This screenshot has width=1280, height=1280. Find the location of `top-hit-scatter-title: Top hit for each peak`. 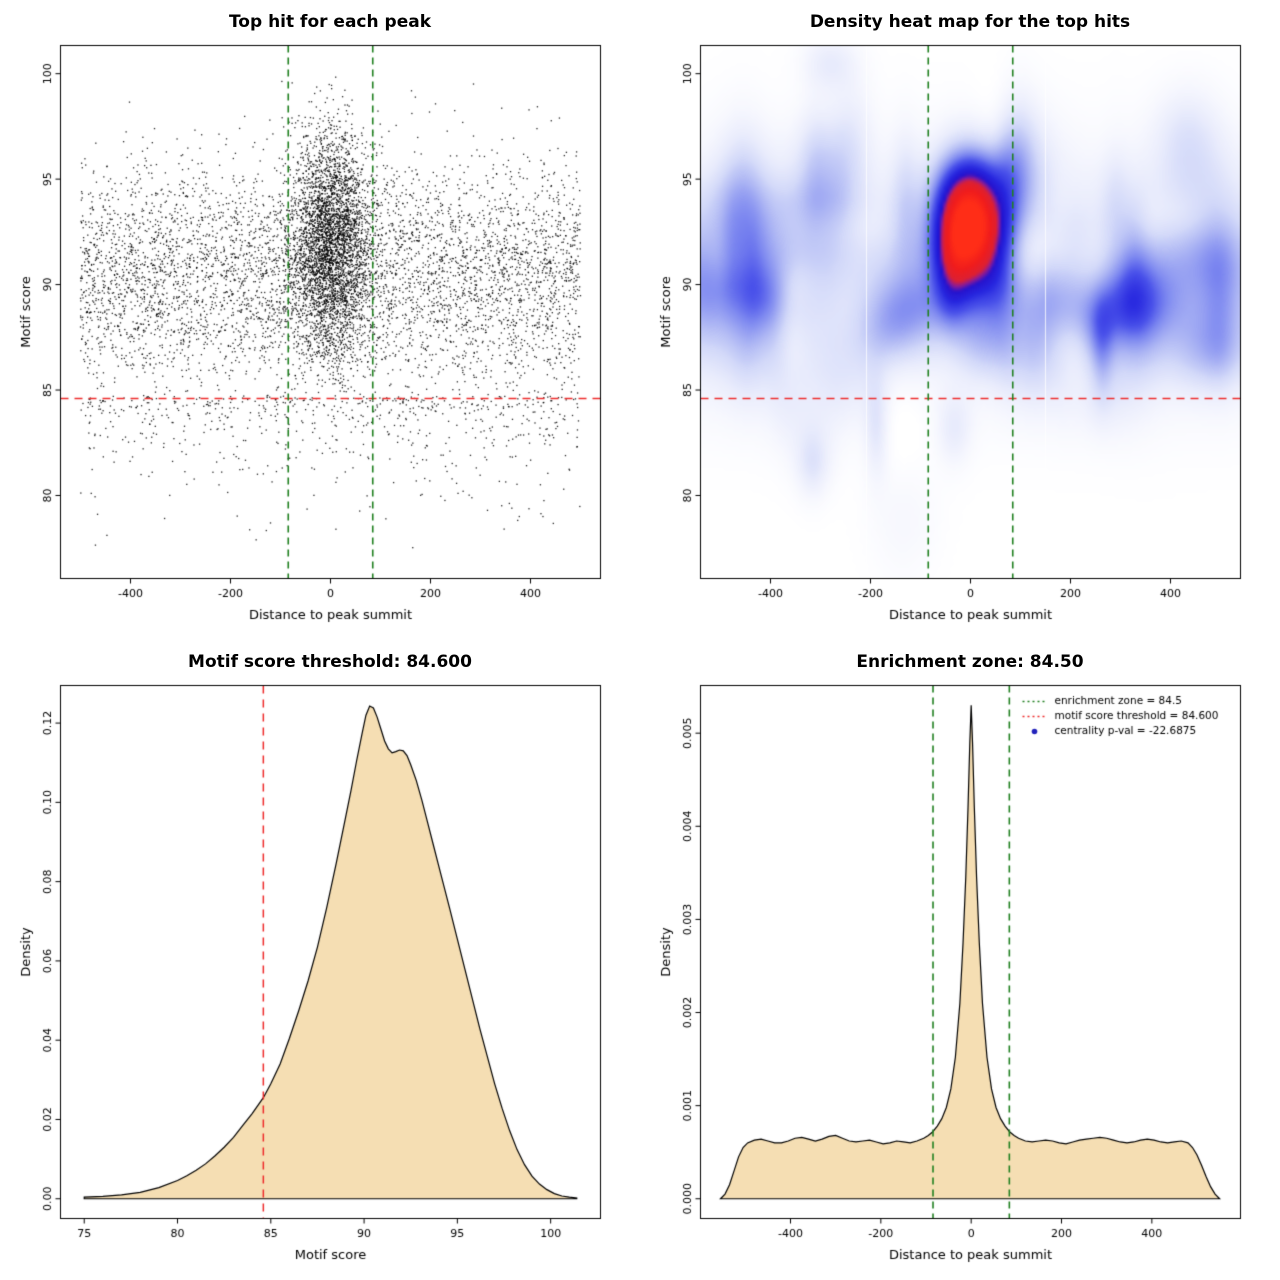

top-hit-scatter-title: Top hit for each peak is located at coordinates (330, 22).